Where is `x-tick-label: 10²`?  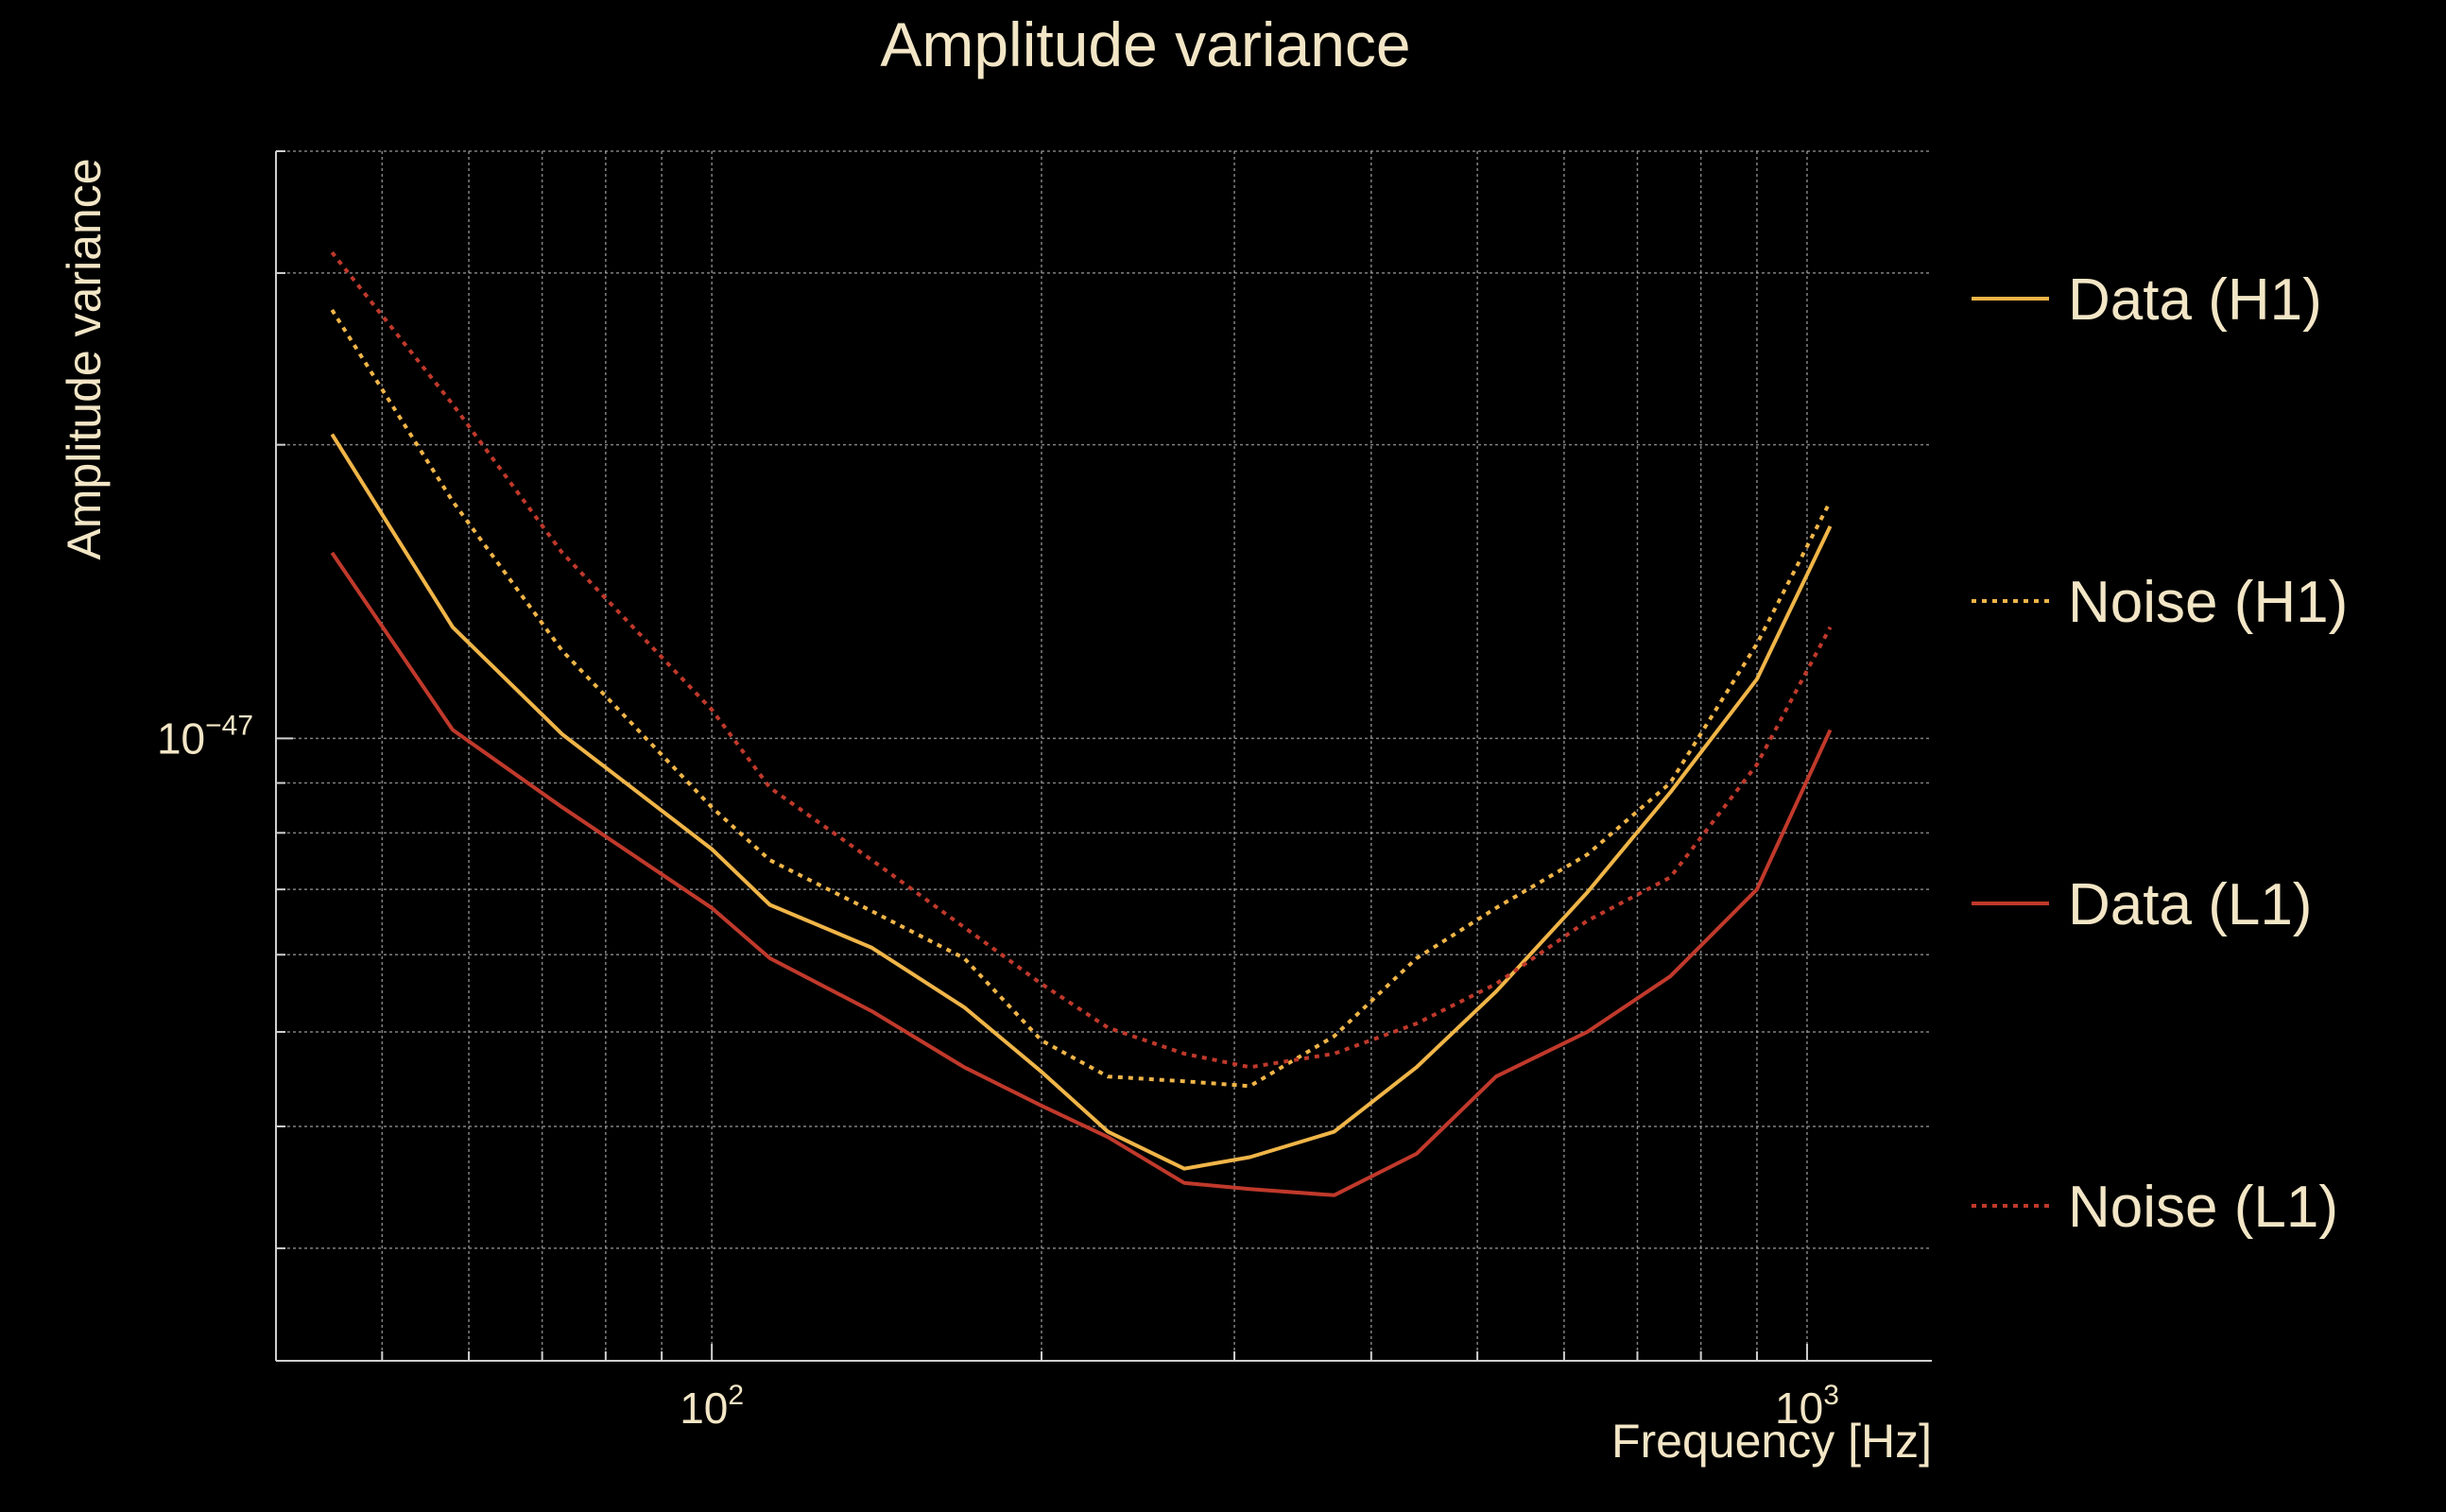 x-tick-label: 10² is located at coordinates (712, 1406).